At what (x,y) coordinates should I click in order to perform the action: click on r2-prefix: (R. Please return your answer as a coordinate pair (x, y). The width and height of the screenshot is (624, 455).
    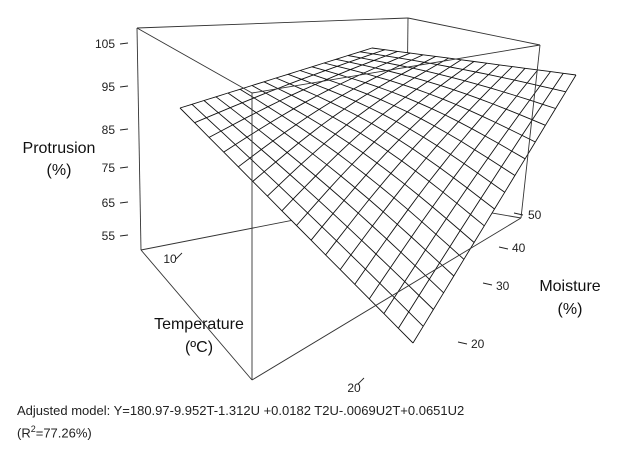
    Looking at the image, I should click on (24, 433).